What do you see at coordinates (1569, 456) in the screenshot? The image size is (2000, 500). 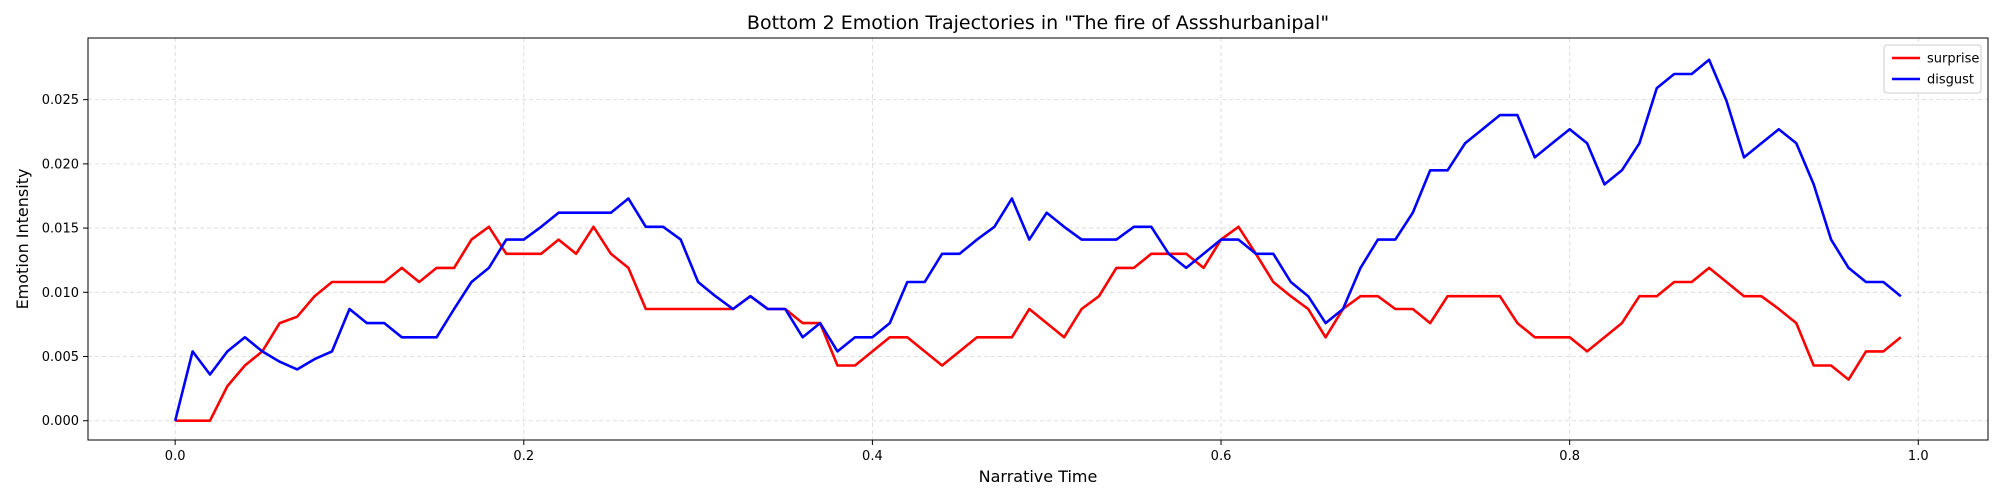 I see `x-tick-label: 0.8` at bounding box center [1569, 456].